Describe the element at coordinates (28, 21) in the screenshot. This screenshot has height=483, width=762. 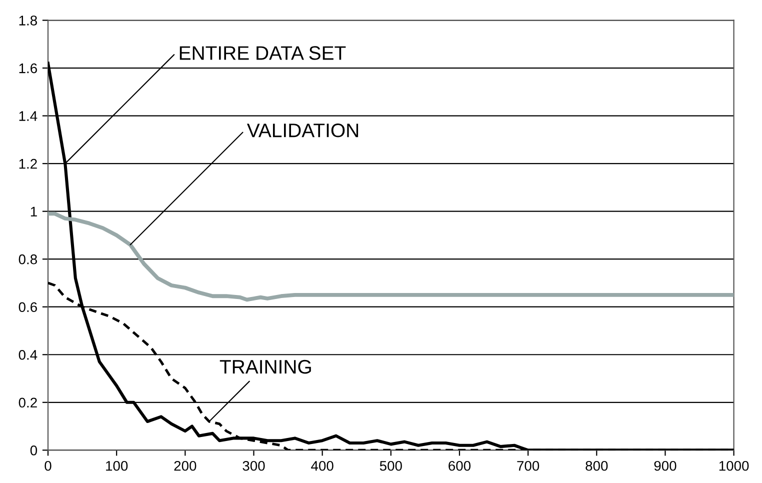
I see `y-tick-label: 1.8` at that location.